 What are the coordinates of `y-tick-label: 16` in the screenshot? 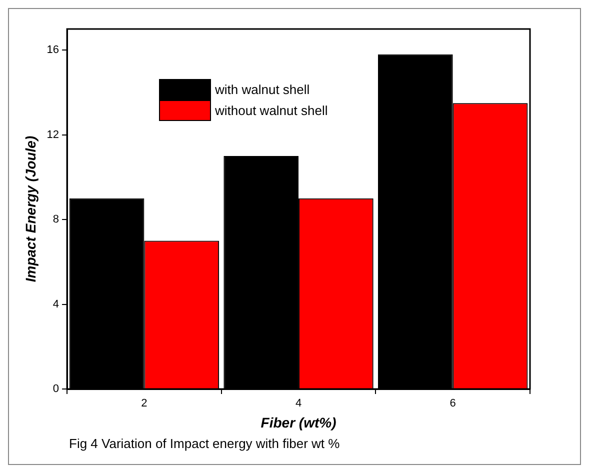 It's located at (53, 50).